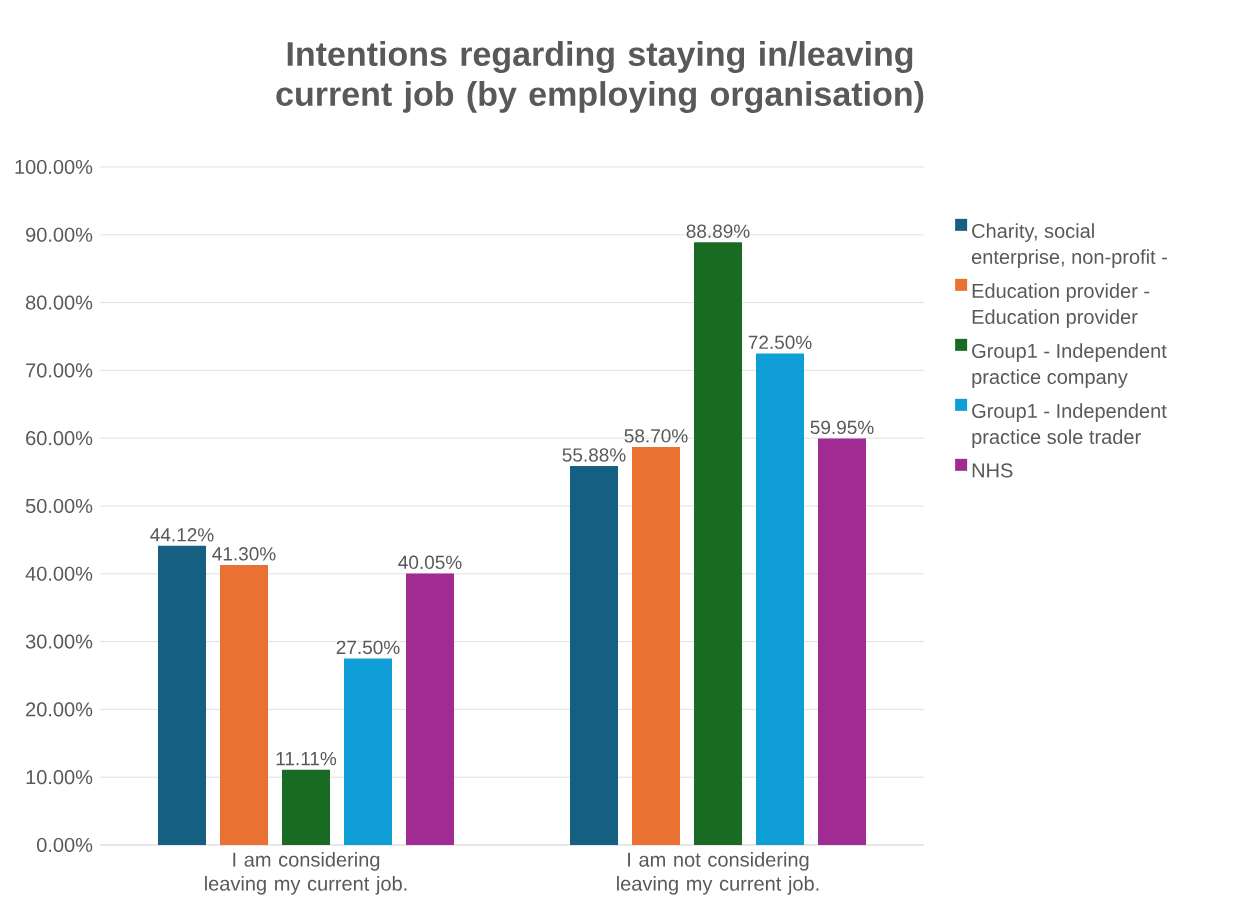 This screenshot has height=913, width=1253. I want to click on data-label: 72.50%, so click(780, 342).